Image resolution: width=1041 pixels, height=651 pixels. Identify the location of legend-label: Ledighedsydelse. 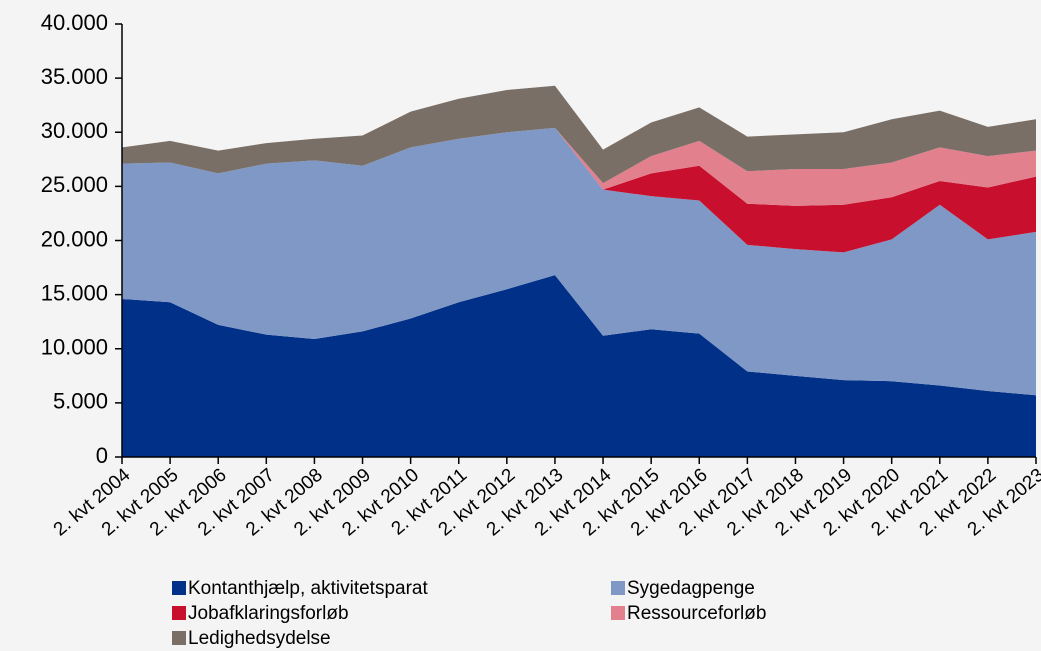
(259, 638).